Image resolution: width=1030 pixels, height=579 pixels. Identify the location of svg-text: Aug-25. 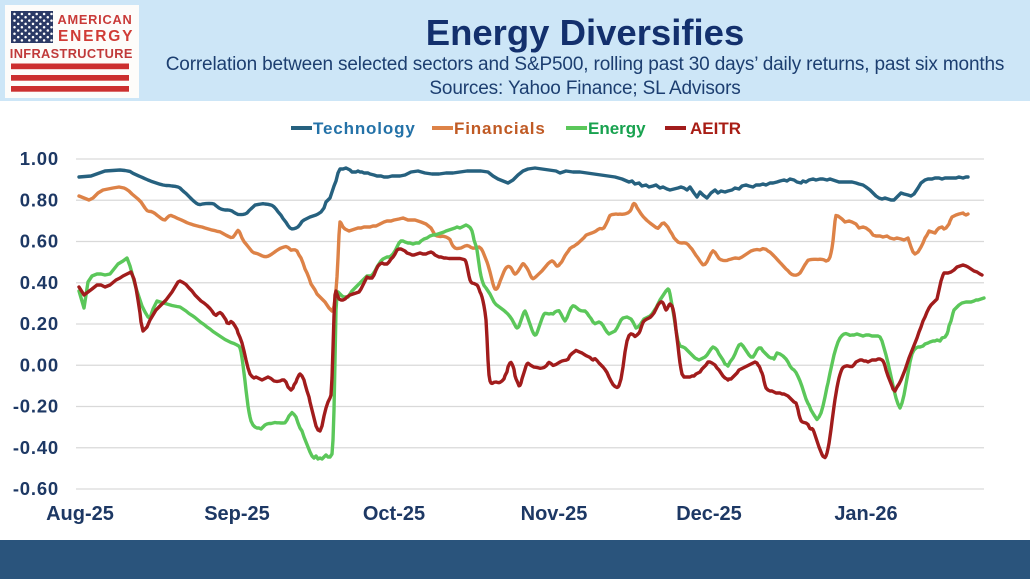
(80, 514).